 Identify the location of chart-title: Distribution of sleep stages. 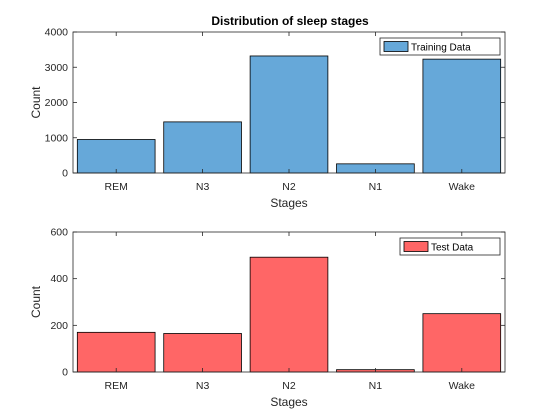
(290, 21).